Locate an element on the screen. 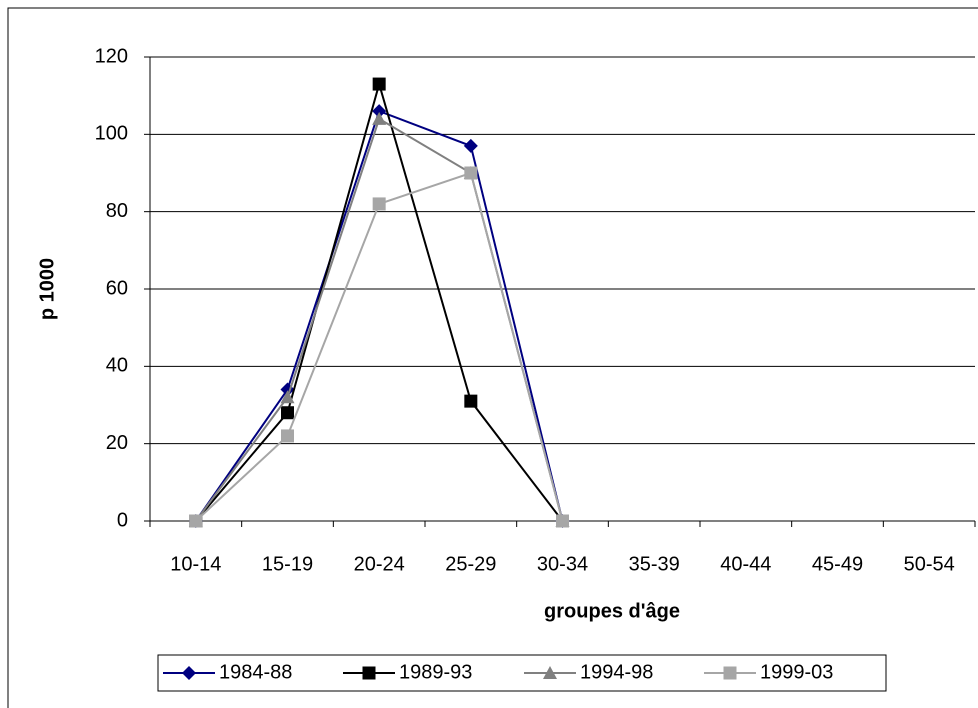 The height and width of the screenshot is (708, 978). x-tick-label: 35-39 is located at coordinates (654, 564).